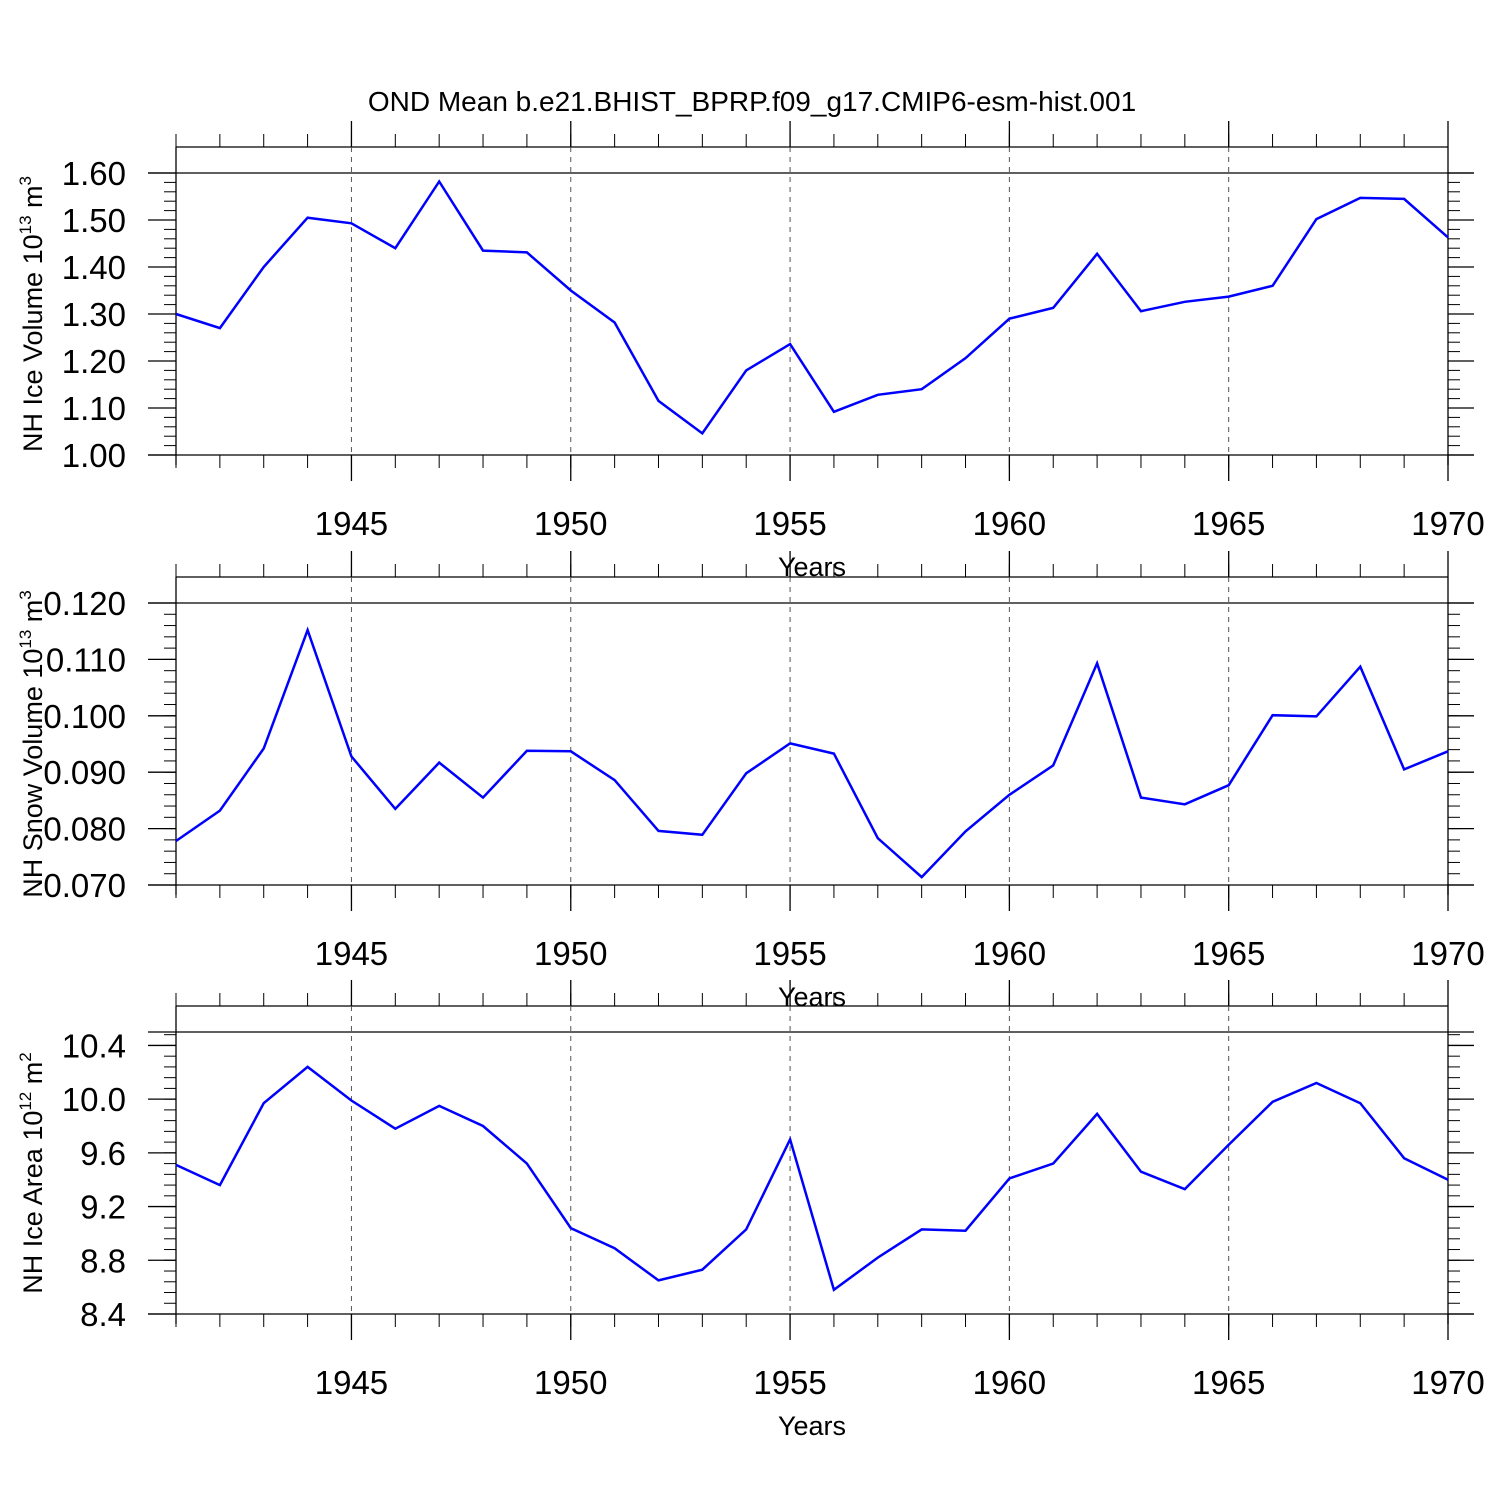 This screenshot has width=1500, height=1500. I want to click on y-tick-label: 0.110, so click(86, 659).